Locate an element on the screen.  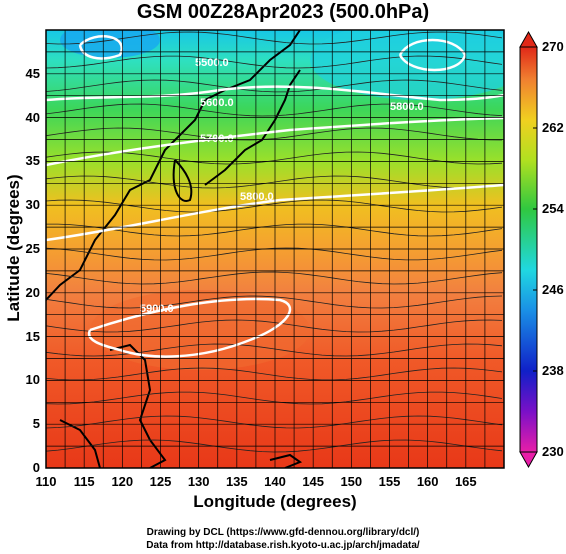
x-tick-label: 150 is located at coordinates (351, 481).